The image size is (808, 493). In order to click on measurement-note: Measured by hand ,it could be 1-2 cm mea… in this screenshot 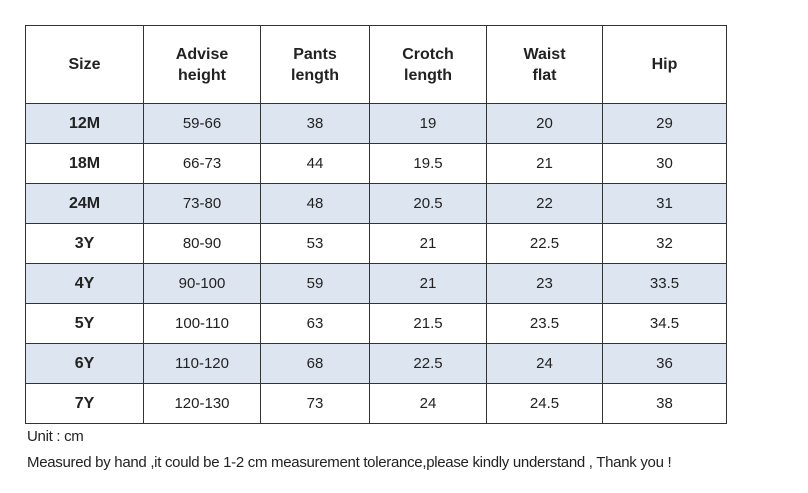, I will do `click(349, 462)`.